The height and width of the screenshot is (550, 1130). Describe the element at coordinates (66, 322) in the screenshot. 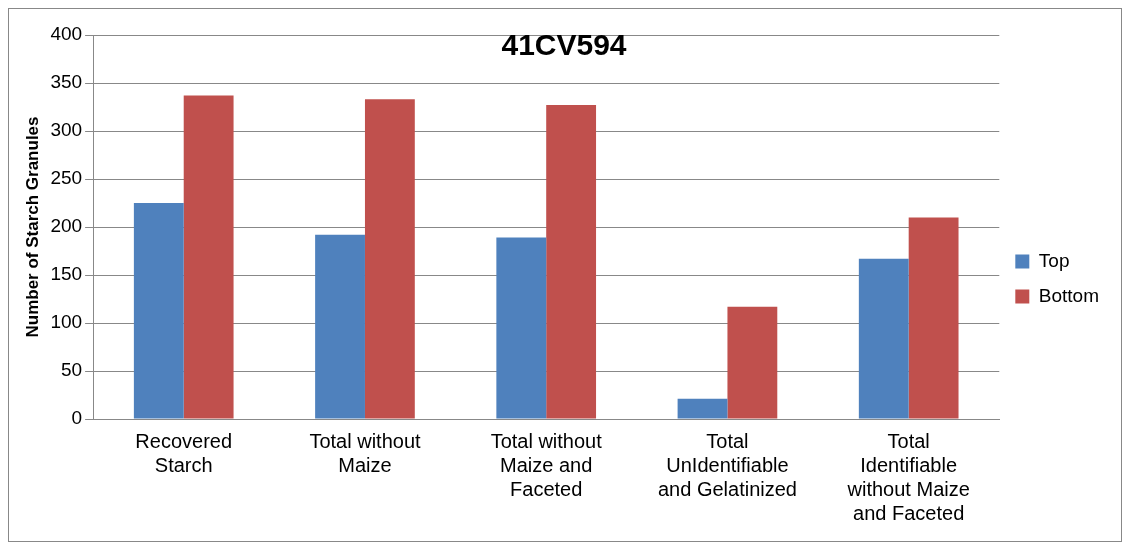

I see `y-tick-label: 100` at that location.